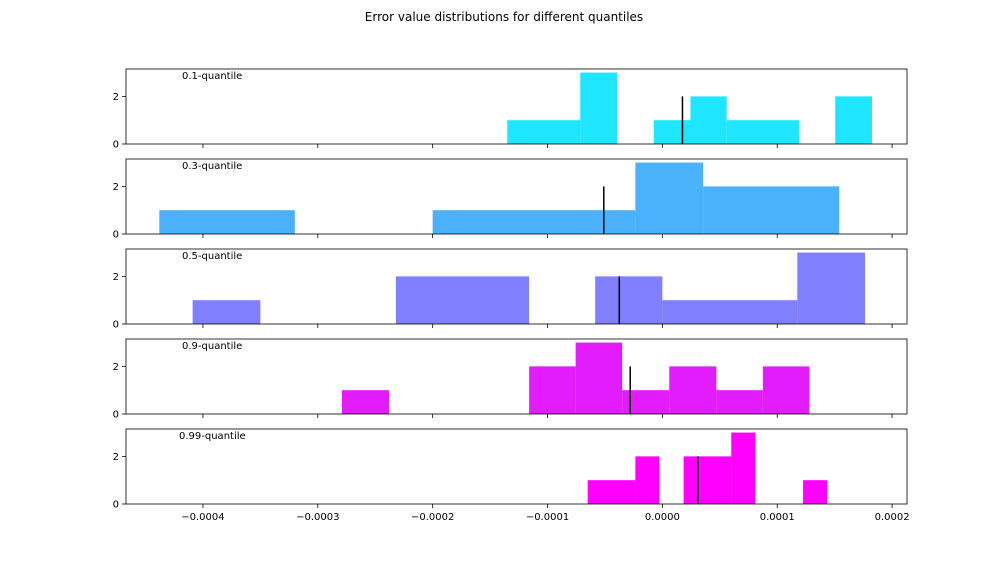 The width and height of the screenshot is (1008, 576). Describe the element at coordinates (116, 457) in the screenshot. I see `y-tick-label-0-99-quantile-1: 2` at that location.